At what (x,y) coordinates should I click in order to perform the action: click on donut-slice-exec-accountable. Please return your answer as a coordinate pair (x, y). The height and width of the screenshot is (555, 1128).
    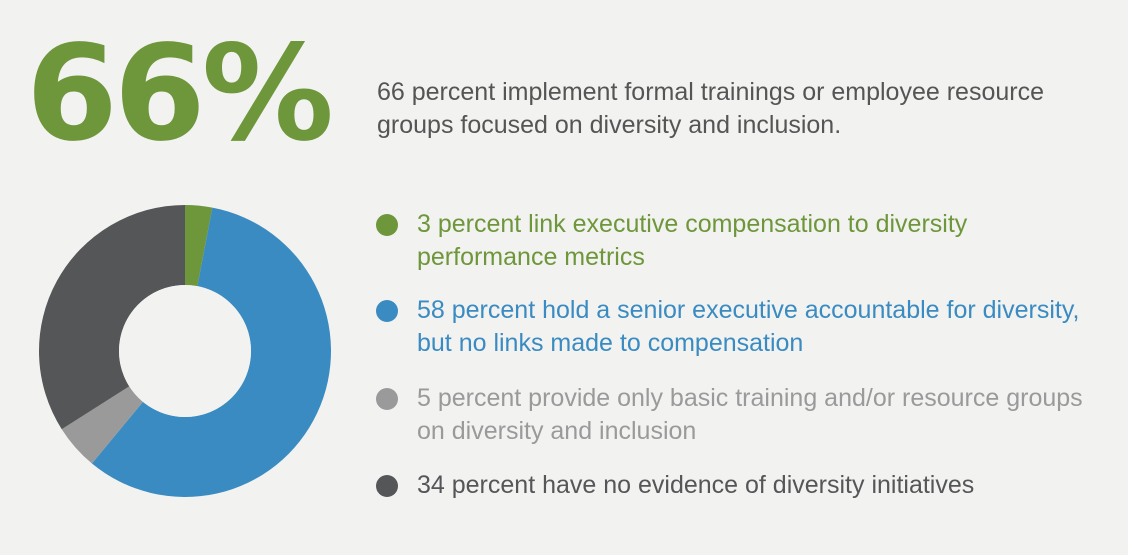
    Looking at the image, I should click on (211, 352).